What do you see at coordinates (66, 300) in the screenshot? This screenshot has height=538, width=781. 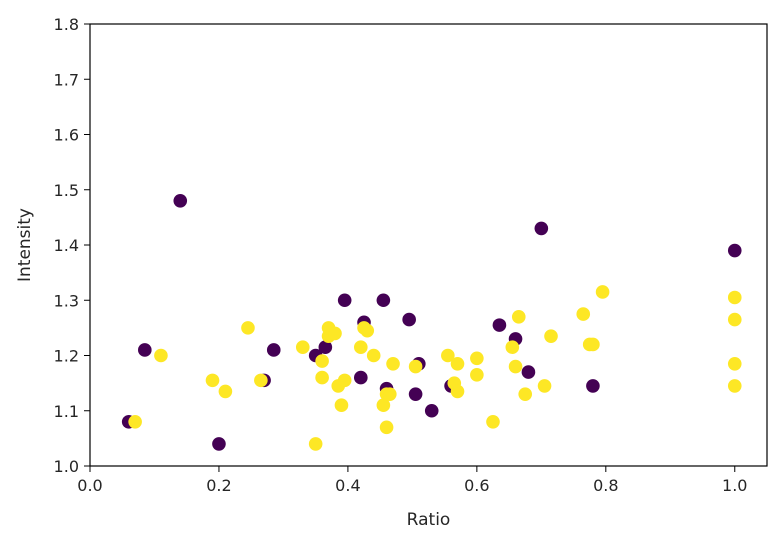 I see `y-tick-label: 1.3` at bounding box center [66, 300].